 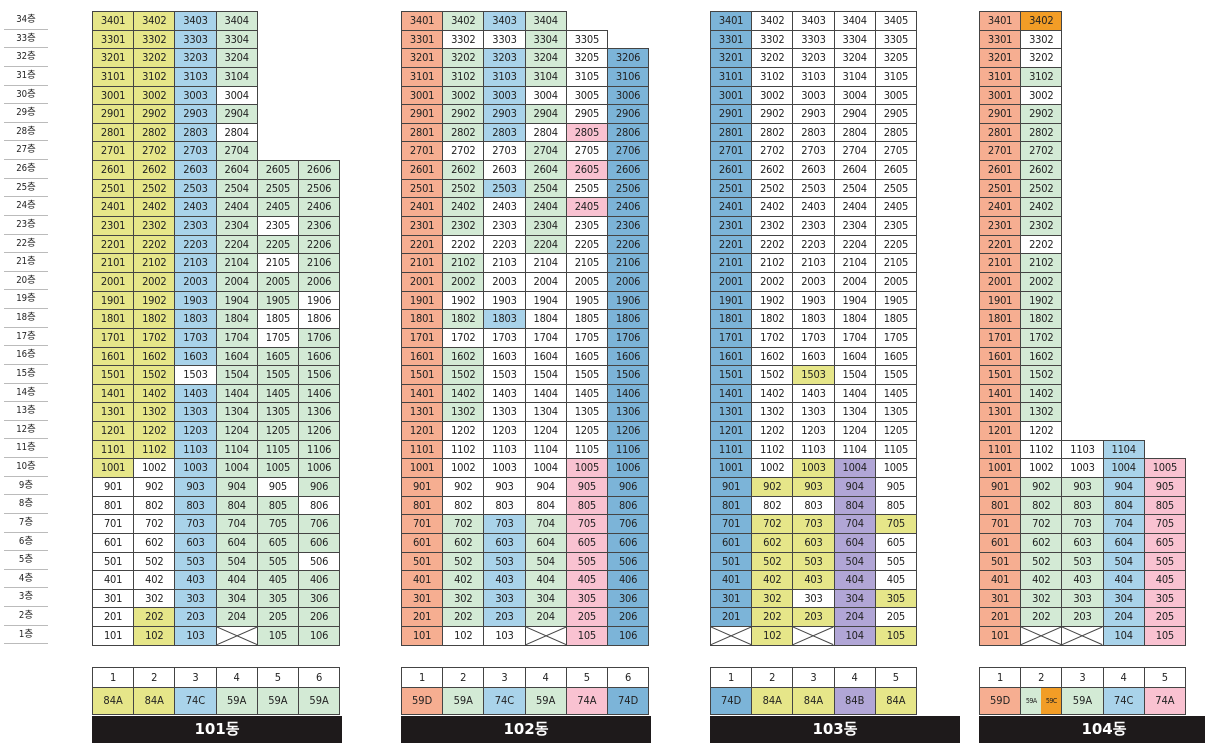 What do you see at coordinates (1031, 701) in the screenshot?
I see `unit-type-sub: 59A` at bounding box center [1031, 701].